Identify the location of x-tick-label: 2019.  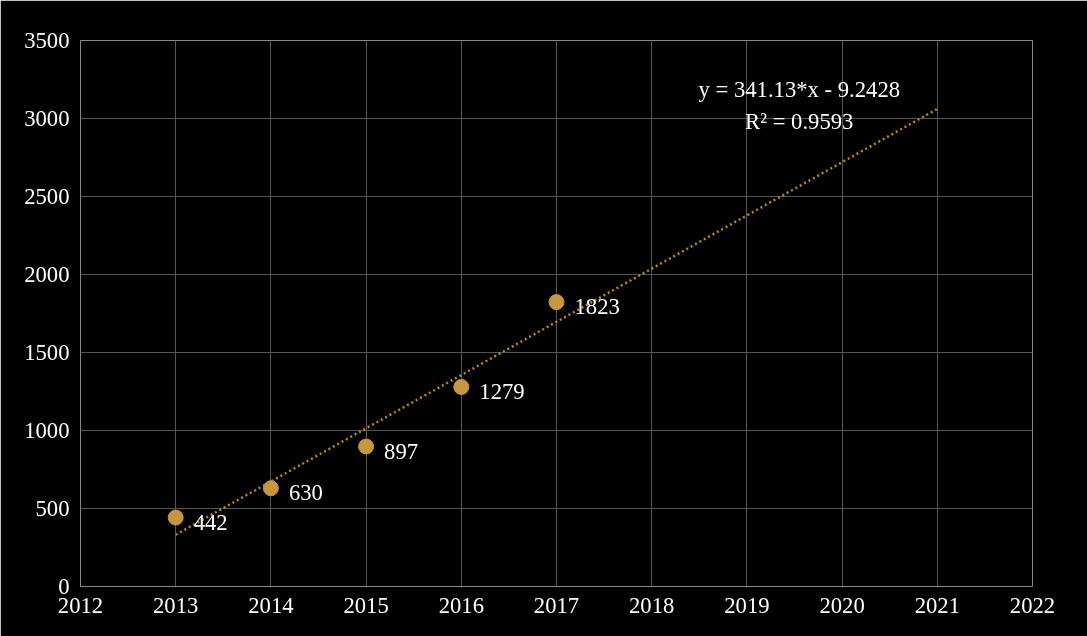
(747, 605).